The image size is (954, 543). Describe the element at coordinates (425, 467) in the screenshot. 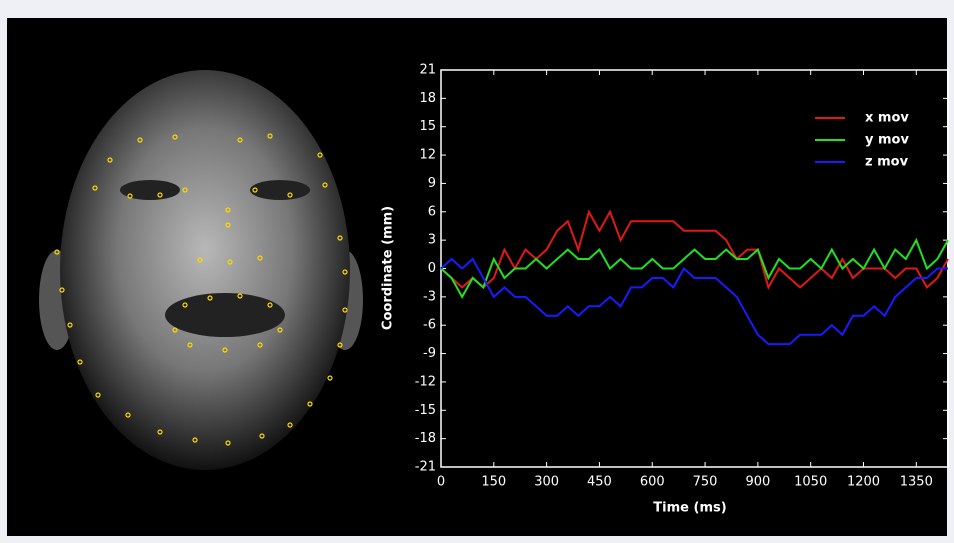

I see `y-tick-label: -21` at that location.